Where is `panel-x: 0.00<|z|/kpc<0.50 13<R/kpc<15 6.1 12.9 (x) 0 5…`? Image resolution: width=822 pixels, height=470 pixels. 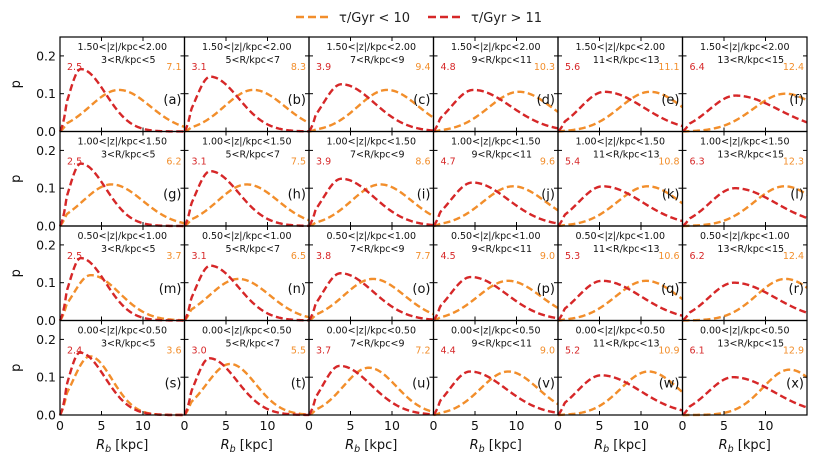 panel-x: 0.00<|z|/kpc<0.50 13<R/kpc<15 6.1 12.9 (x) 0 5… is located at coordinates (743, 387).